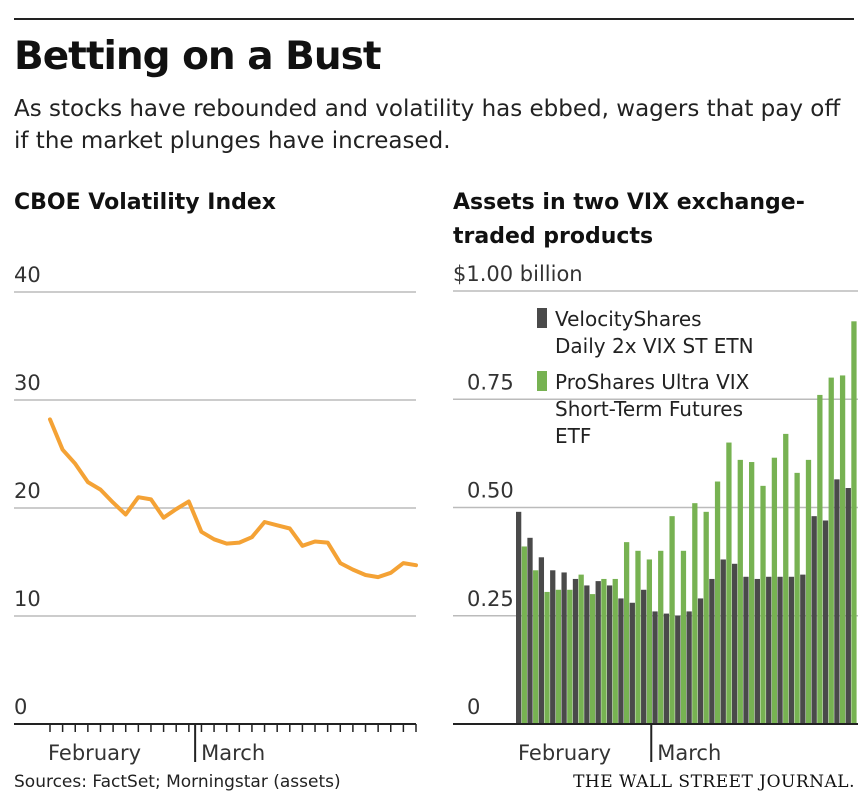 This screenshot has width=867, height=806. I want to click on assets-unit-label: $1.00 billion, so click(518, 274).